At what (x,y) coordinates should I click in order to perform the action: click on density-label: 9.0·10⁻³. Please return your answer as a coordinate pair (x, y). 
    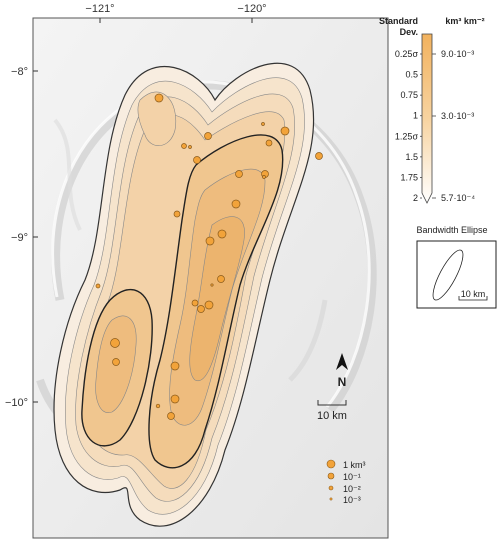
    Looking at the image, I should click on (457, 54).